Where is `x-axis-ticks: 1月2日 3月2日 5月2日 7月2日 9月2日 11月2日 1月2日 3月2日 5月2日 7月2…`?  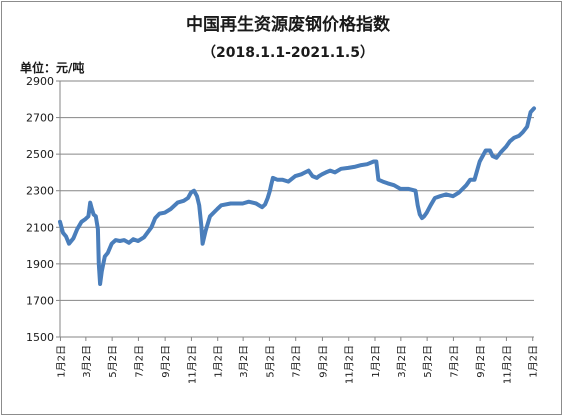
x-axis-ticks: 1月2日 3月2日 5月2日 7月2日 9月2日 11月2日 1月2日 3月2日 5月2日 7月2… is located at coordinates (297, 360).